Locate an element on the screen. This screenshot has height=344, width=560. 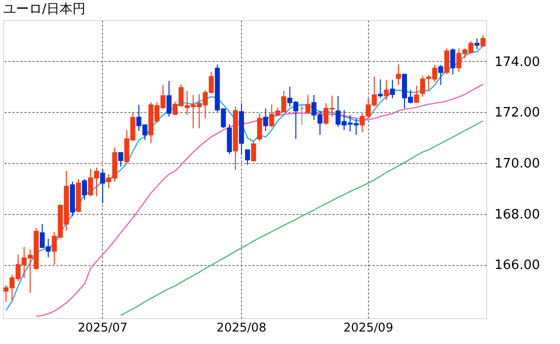
y-tick-label: 168.00 is located at coordinates (517, 214).